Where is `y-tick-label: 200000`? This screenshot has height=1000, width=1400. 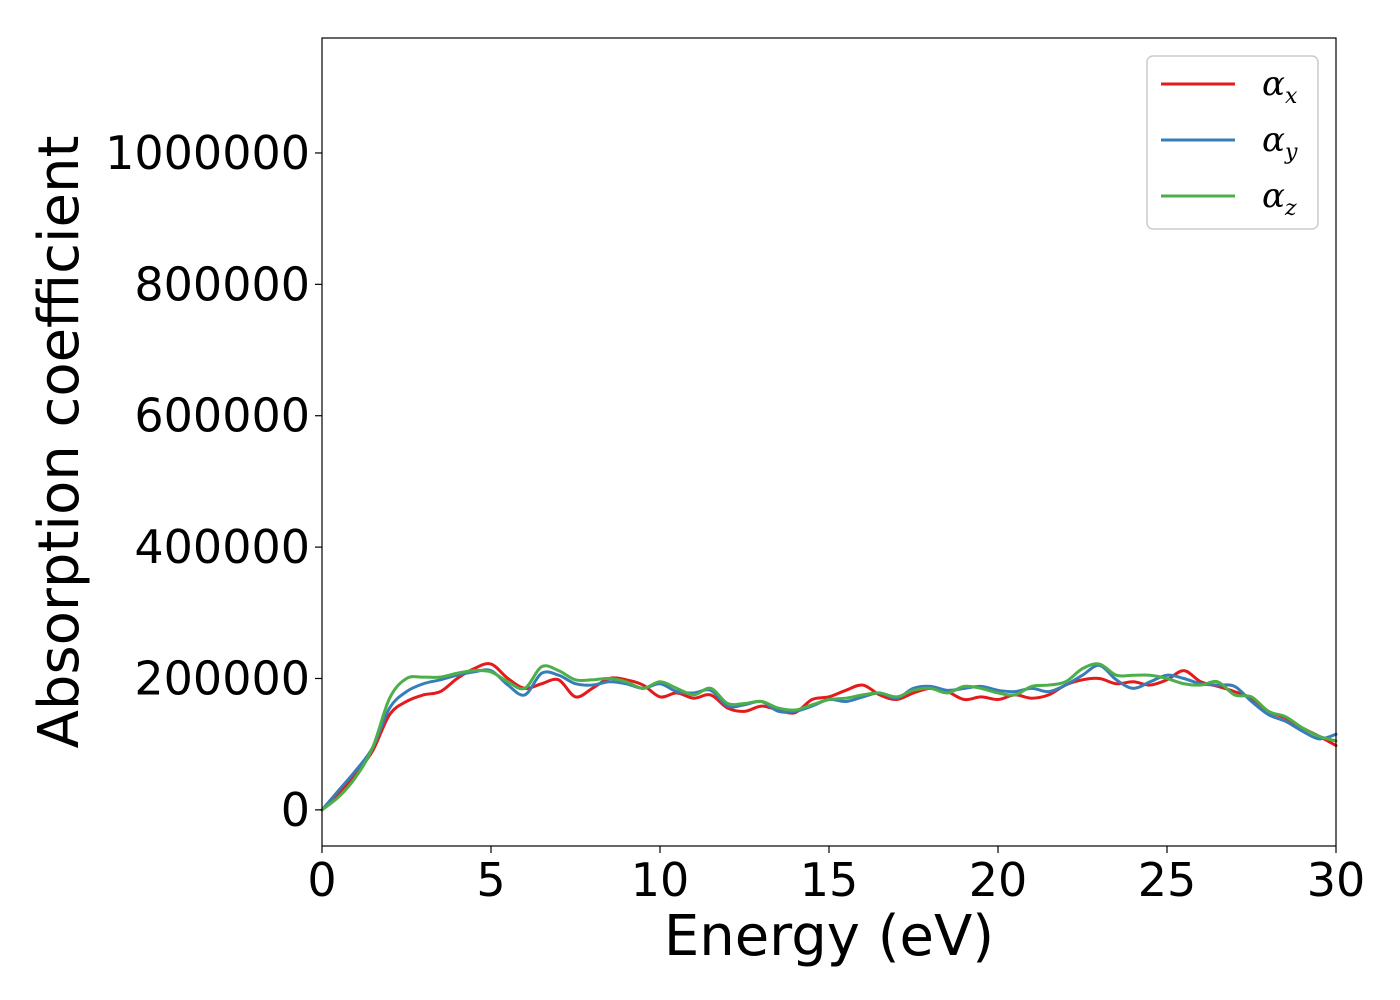 y-tick-label: 200000 is located at coordinates (222, 678).